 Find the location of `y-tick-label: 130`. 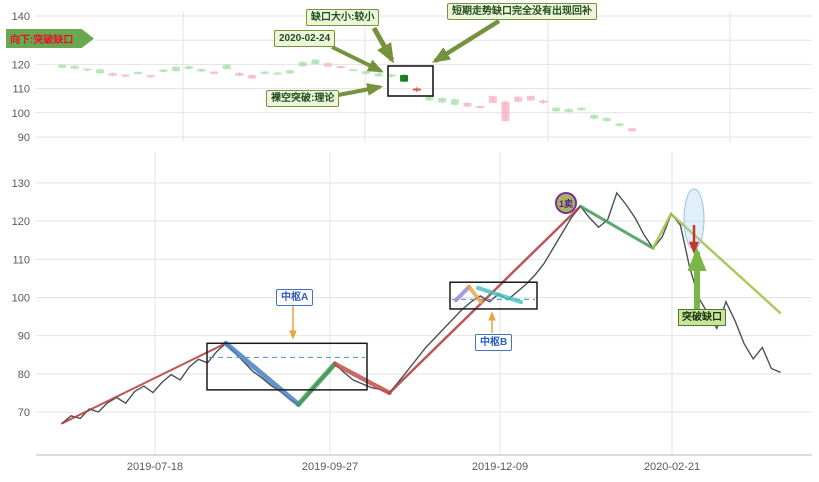

y-tick-label: 130 is located at coordinates (21, 184).